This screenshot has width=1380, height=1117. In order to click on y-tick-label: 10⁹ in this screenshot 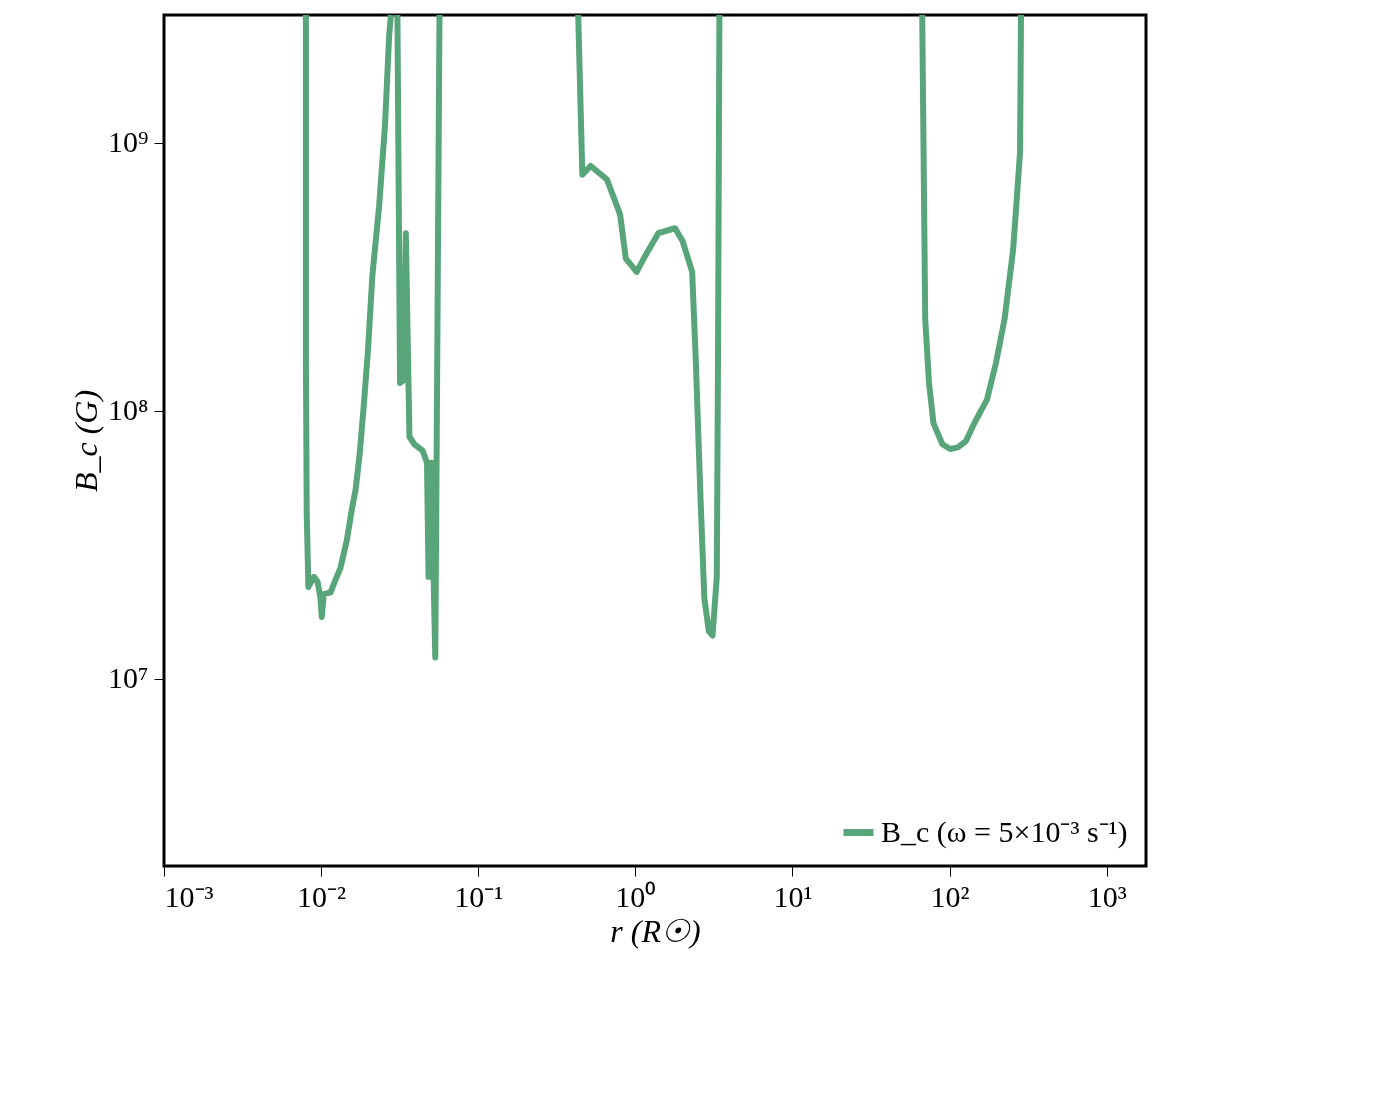, I will do `click(128, 142)`.